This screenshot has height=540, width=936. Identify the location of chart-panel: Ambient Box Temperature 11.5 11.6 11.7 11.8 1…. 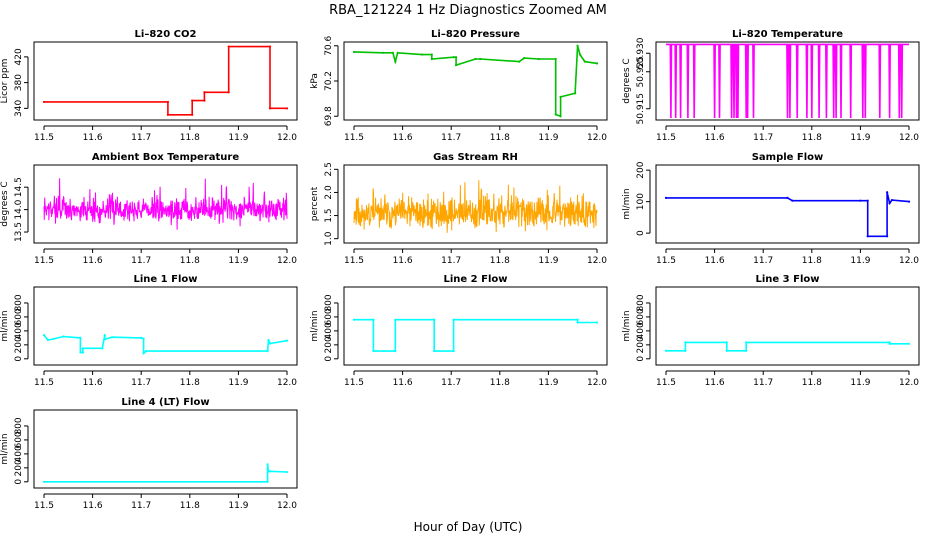
(149, 209).